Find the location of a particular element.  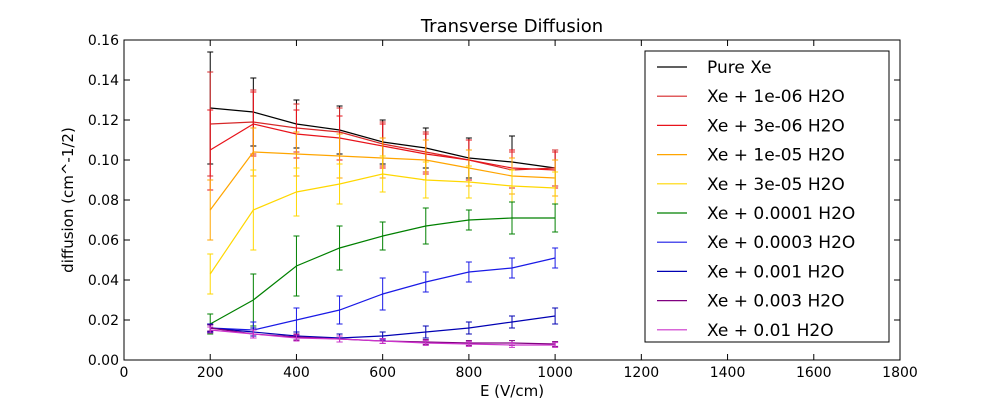

x-tick-label: 1600 is located at coordinates (814, 373).